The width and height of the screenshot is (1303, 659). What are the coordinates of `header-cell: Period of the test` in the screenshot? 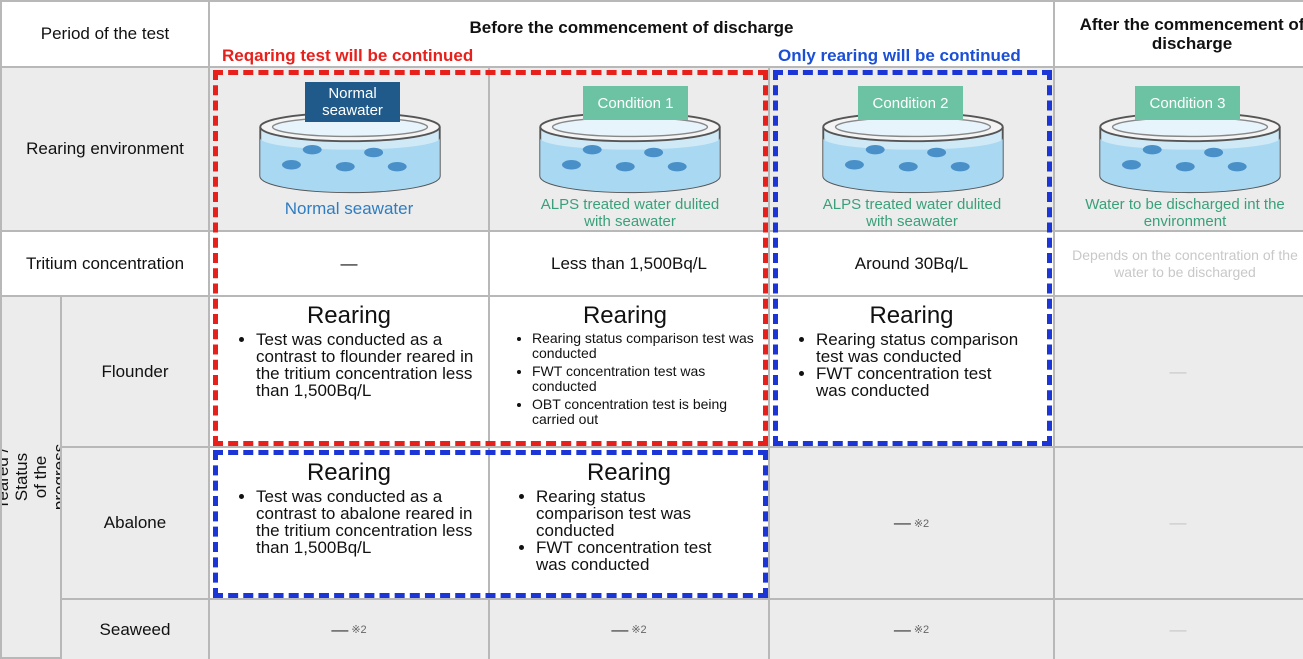 It's located at (105, 34).